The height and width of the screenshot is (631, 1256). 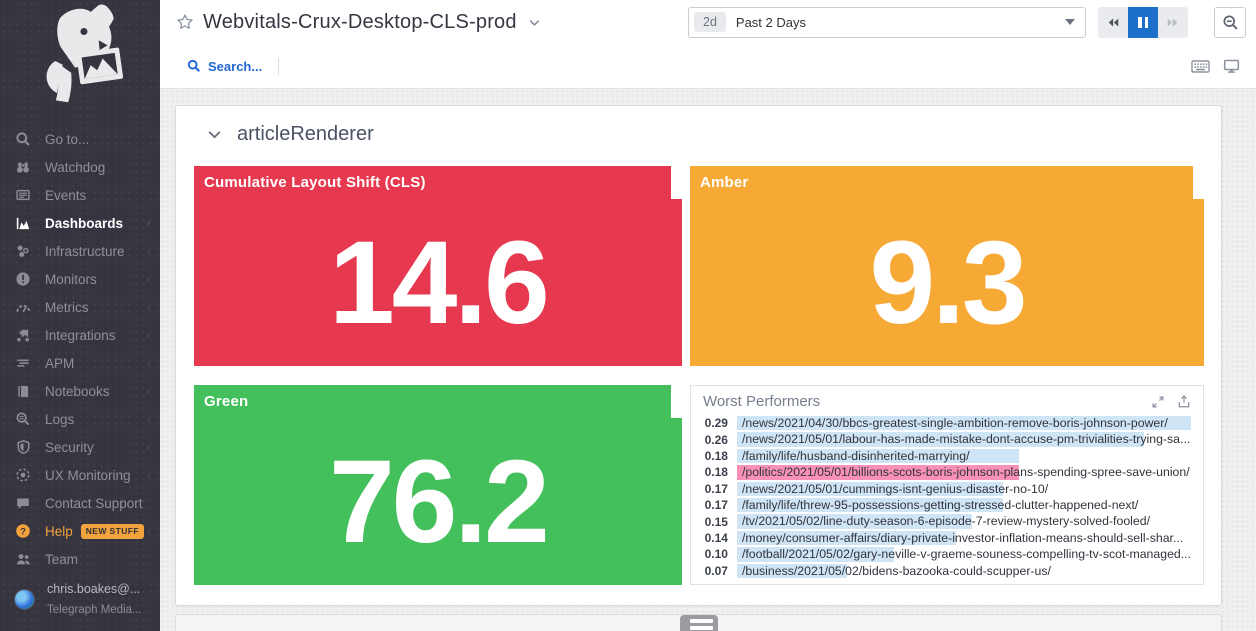 What do you see at coordinates (185, 22) in the screenshot?
I see `favorite-star-icon` at bounding box center [185, 22].